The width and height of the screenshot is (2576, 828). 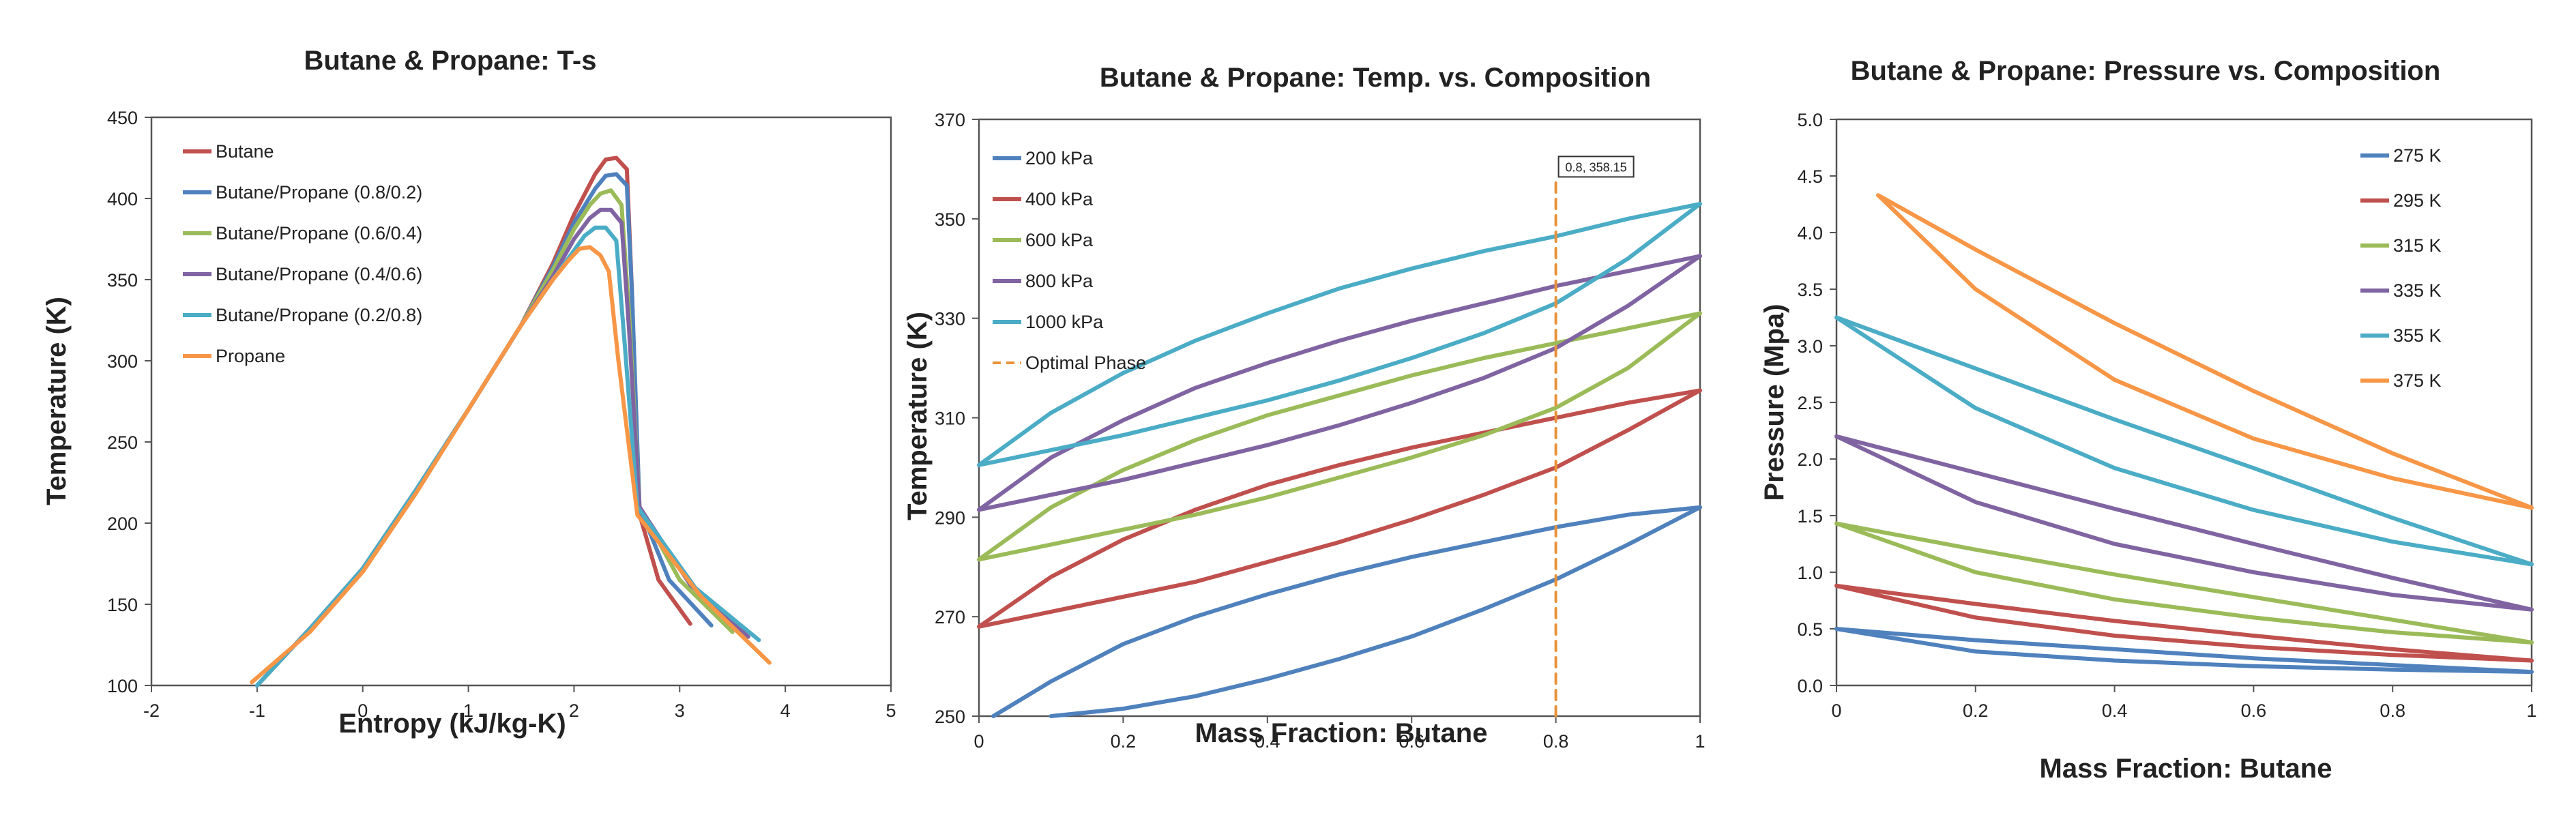 I want to click on y-tick-label: 4.5, so click(x=1810, y=176).